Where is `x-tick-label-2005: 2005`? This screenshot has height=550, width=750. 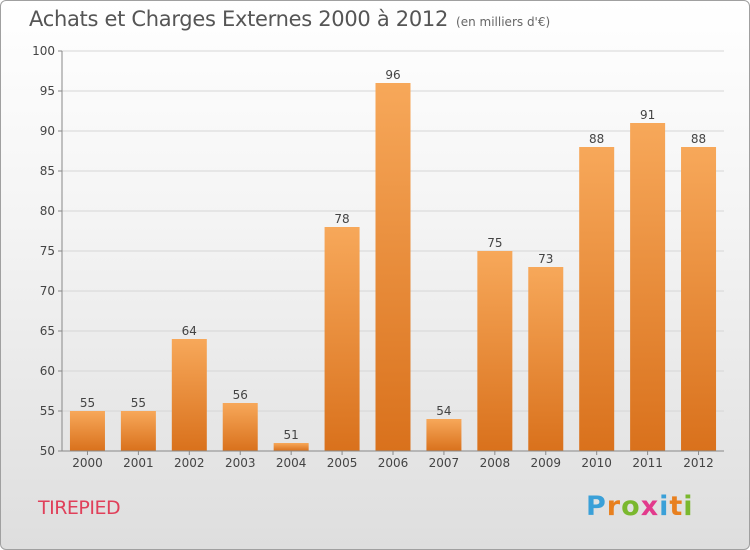
x-tick-label-2005: 2005 is located at coordinates (342, 463).